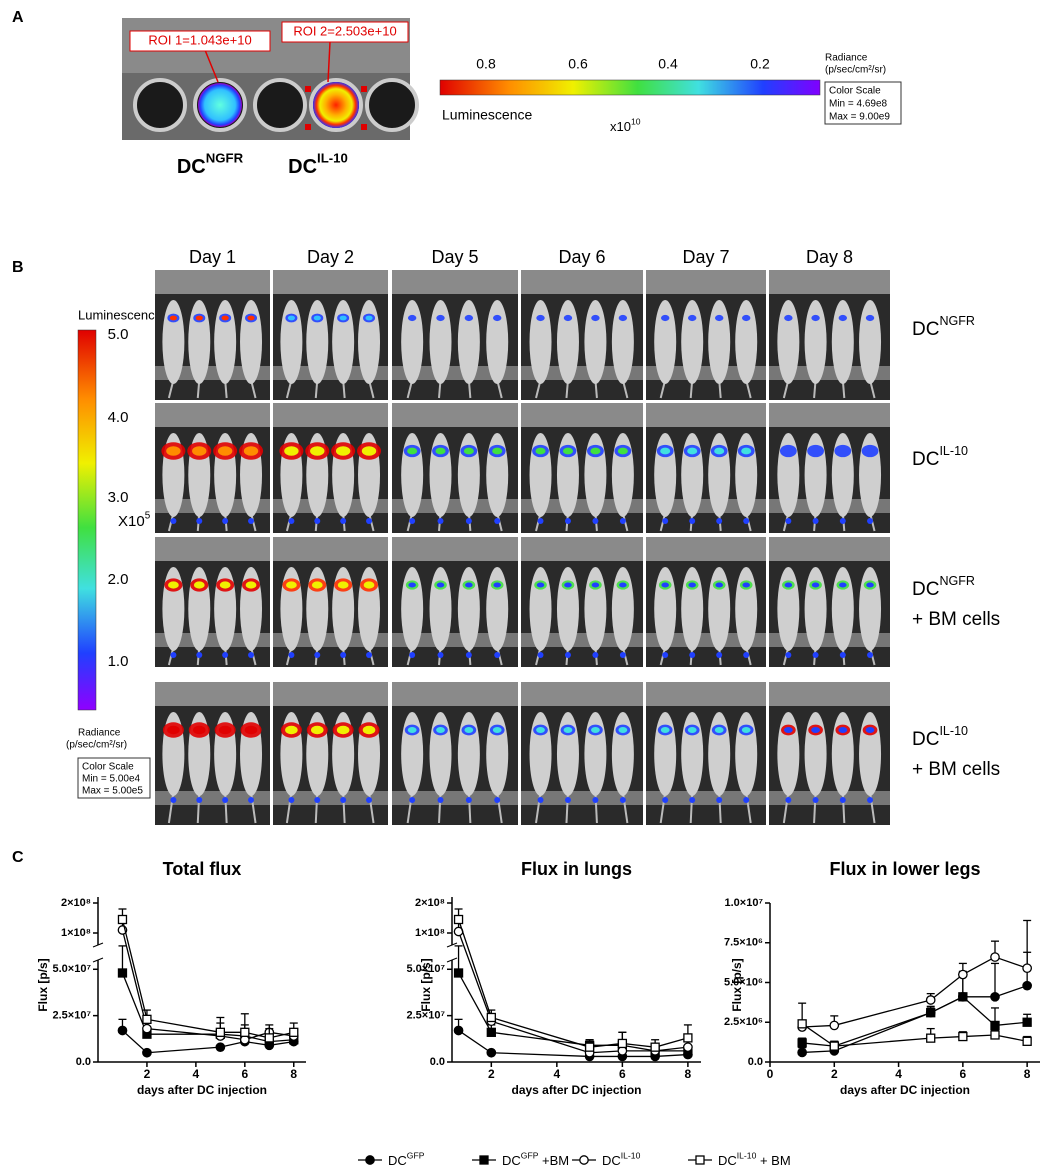  I want to click on legend-label-base: DC, so click(511, 1160).